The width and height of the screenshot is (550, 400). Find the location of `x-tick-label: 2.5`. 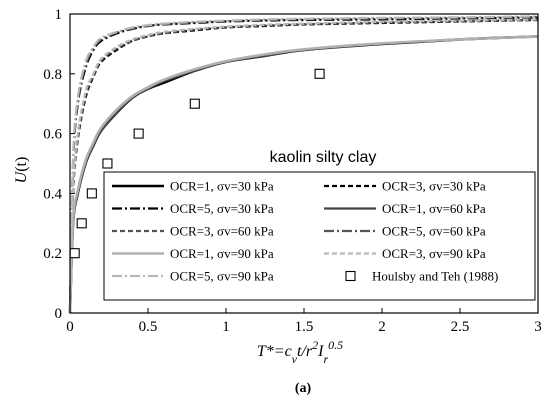

x-tick-label: 2.5 is located at coordinates (460, 327).